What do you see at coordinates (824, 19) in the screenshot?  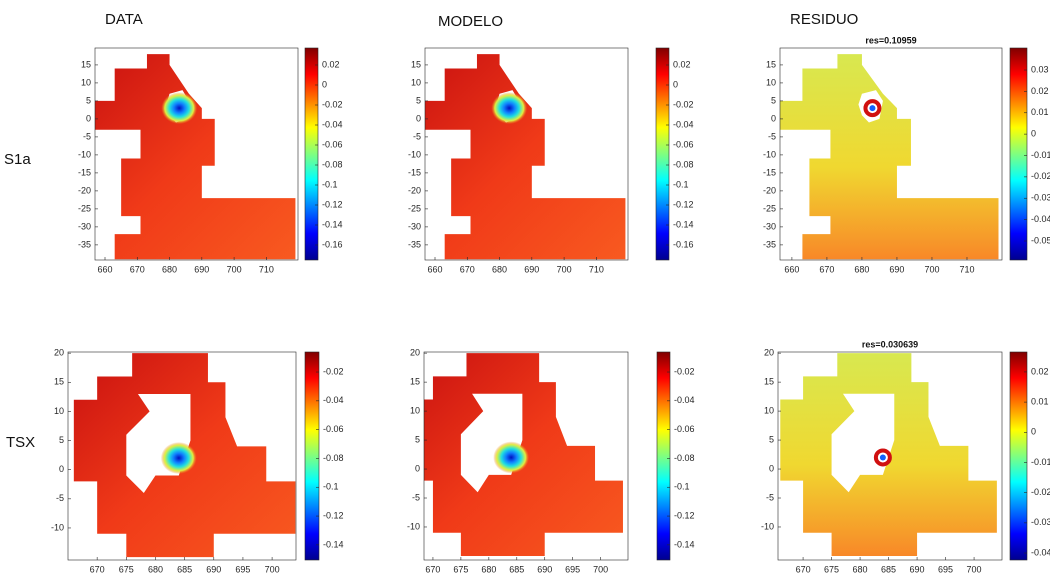 I see `column-title: RESIDUO` at bounding box center [824, 19].